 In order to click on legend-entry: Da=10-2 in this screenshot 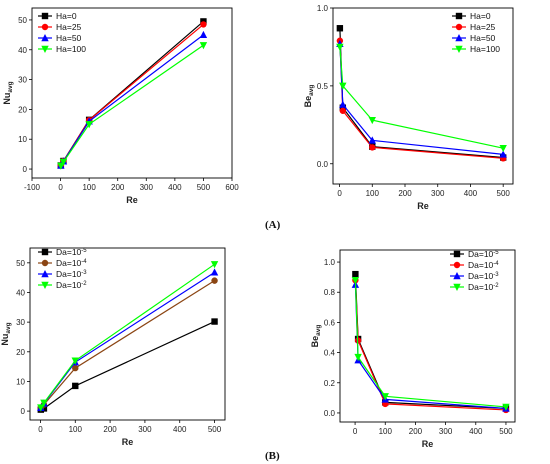, I will do `click(483, 287)`.